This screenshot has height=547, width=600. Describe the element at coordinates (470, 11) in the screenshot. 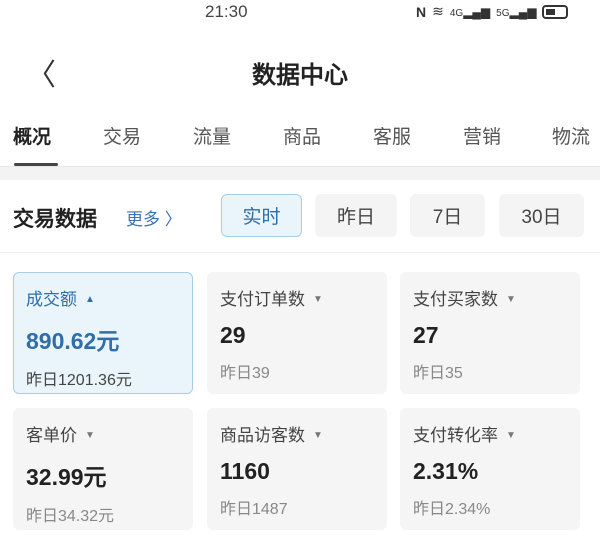

I see `signal-4g-icon: 4G▂▄▆` at that location.